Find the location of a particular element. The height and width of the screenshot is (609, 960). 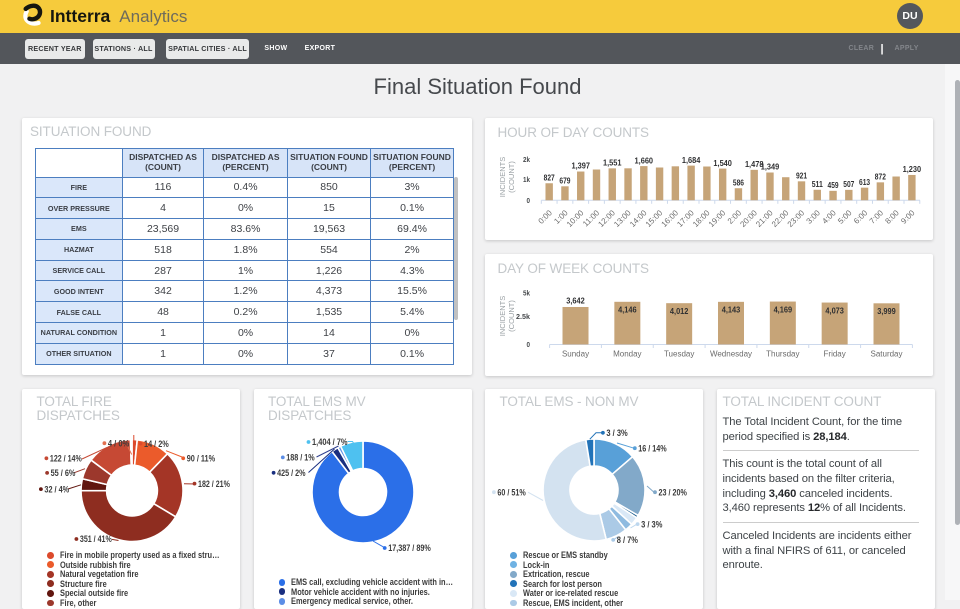

svg-text: 6:00 is located at coordinates (861, 217).